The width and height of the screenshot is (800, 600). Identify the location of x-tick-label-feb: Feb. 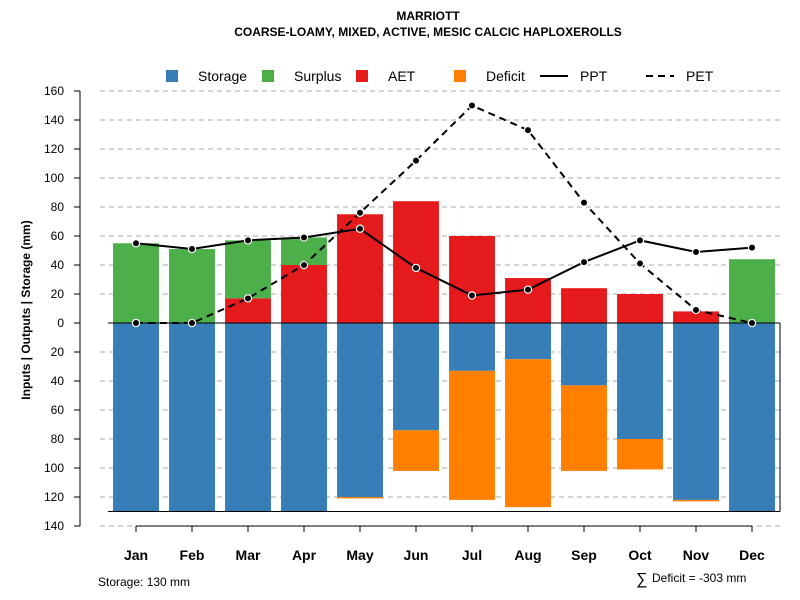
(192, 555).